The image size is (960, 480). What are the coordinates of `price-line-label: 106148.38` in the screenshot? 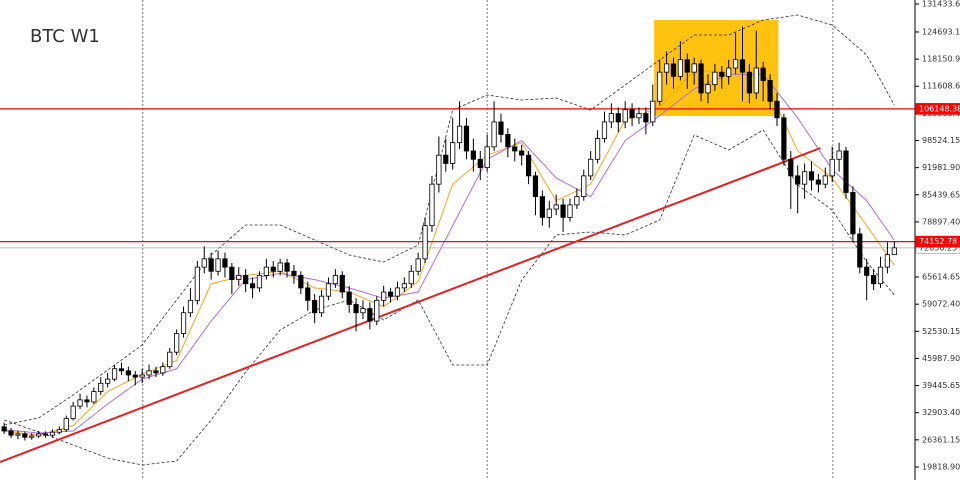 It's located at (939, 108).